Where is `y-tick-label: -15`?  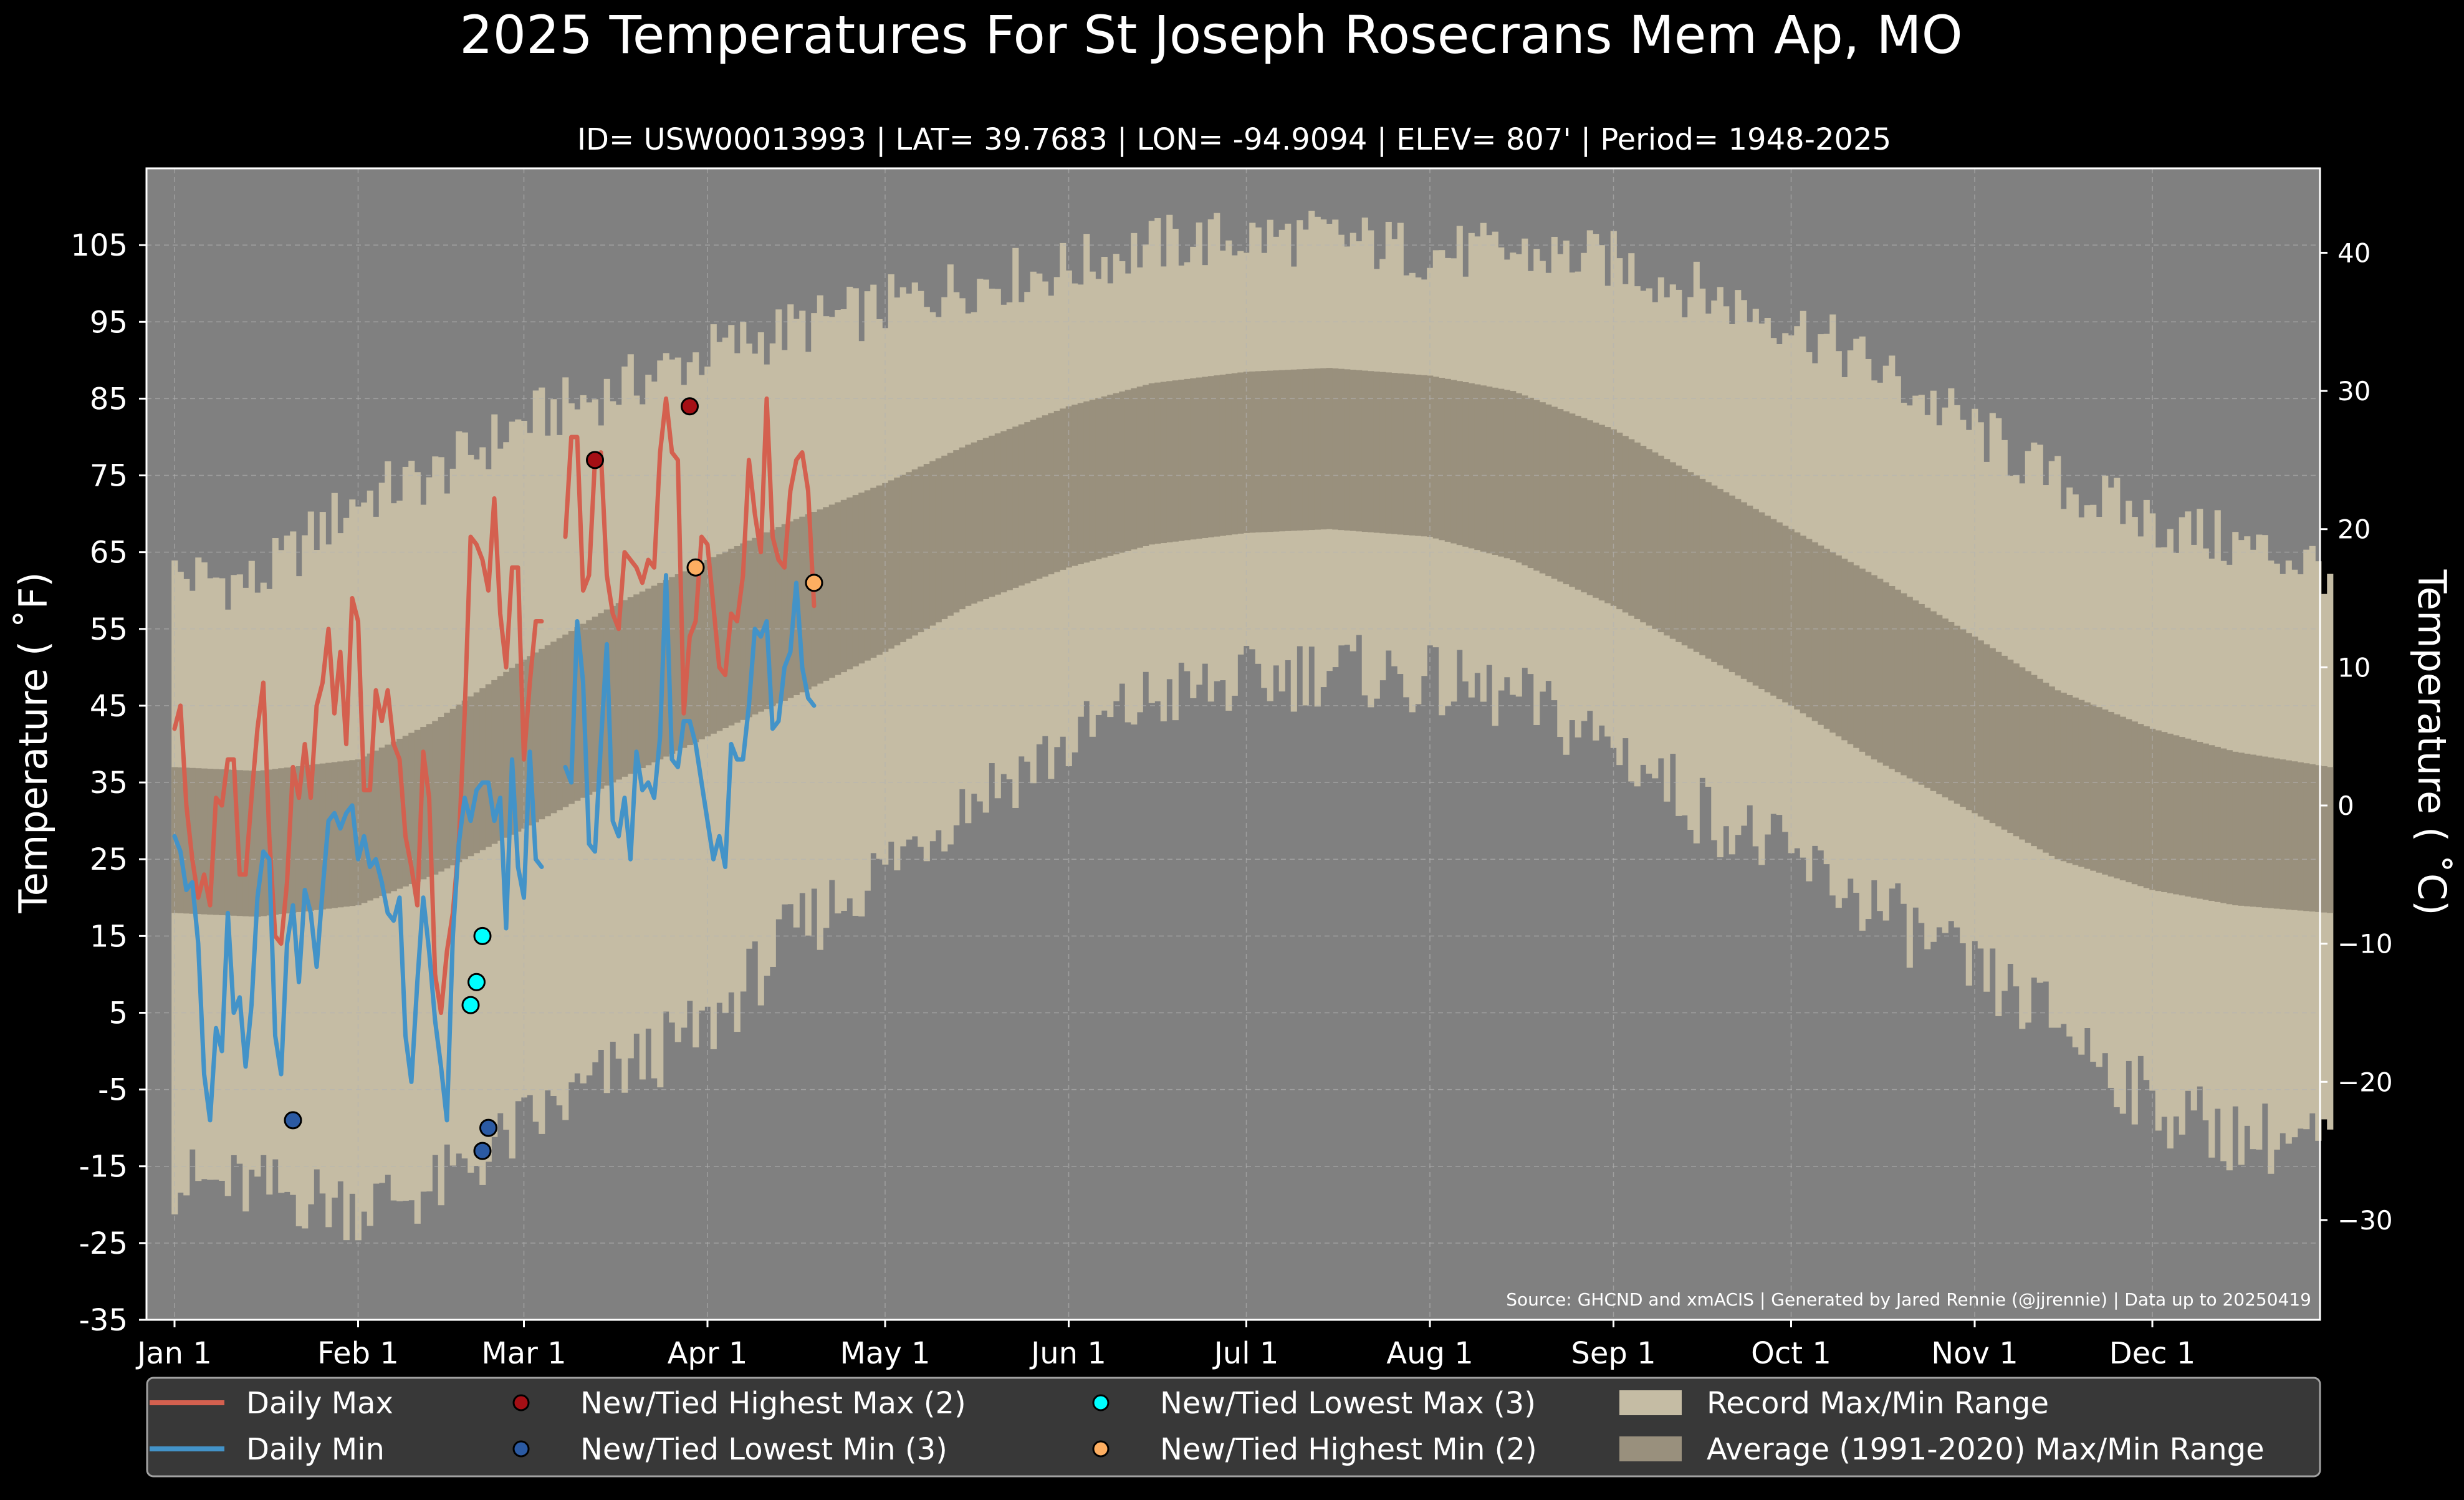
y-tick-label: -15 is located at coordinates (103, 1167).